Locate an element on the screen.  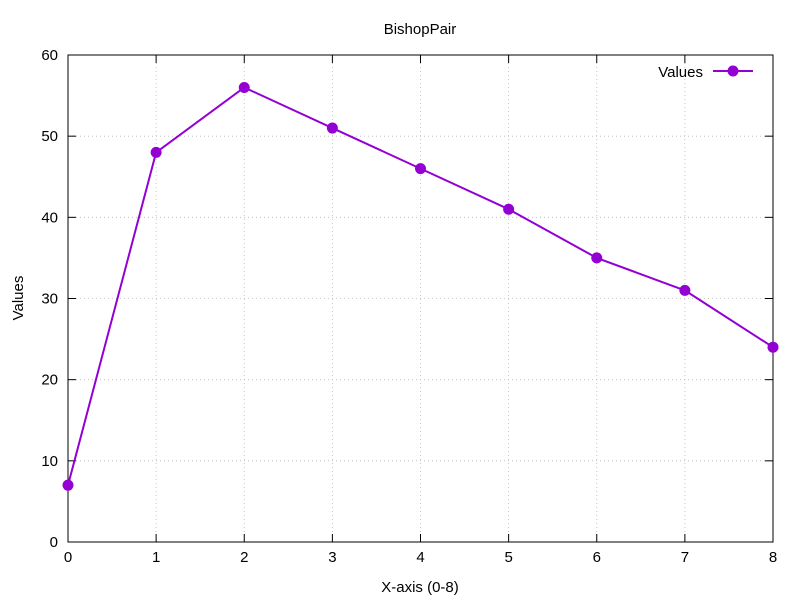
y-tick-label: 50 is located at coordinates (49, 136).